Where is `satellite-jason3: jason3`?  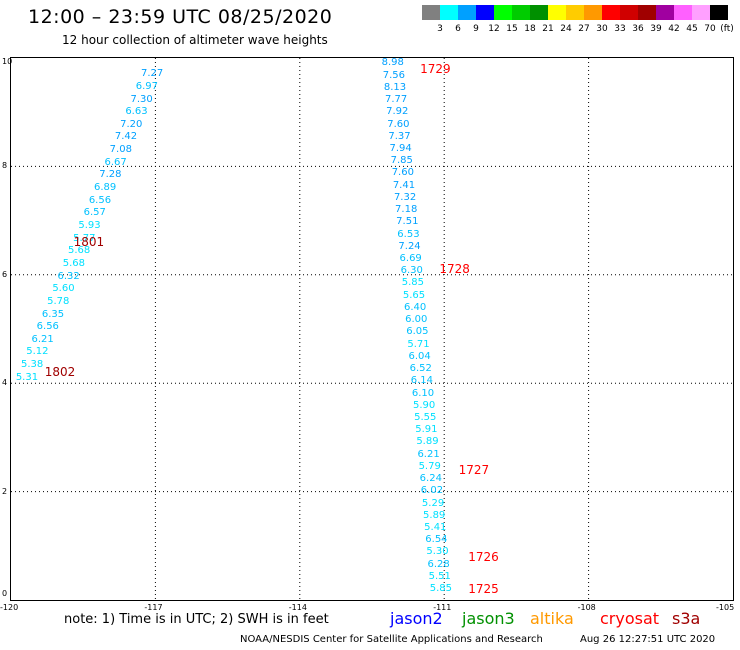 satellite-jason3: jason3 is located at coordinates (488, 618).